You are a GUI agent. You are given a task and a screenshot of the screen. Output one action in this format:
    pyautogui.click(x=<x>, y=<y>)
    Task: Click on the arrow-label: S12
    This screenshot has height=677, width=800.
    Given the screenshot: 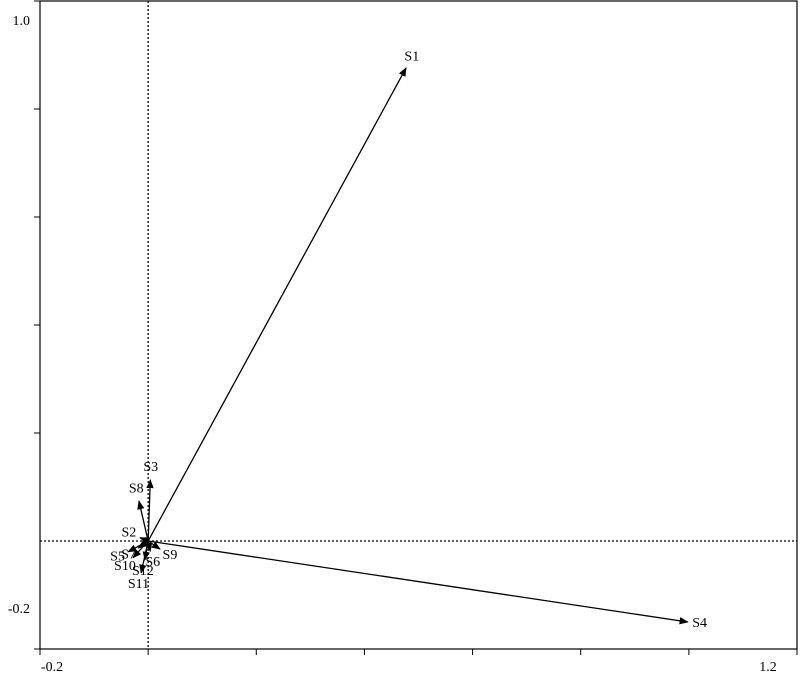 What is the action you would take?
    pyautogui.click(x=143, y=571)
    